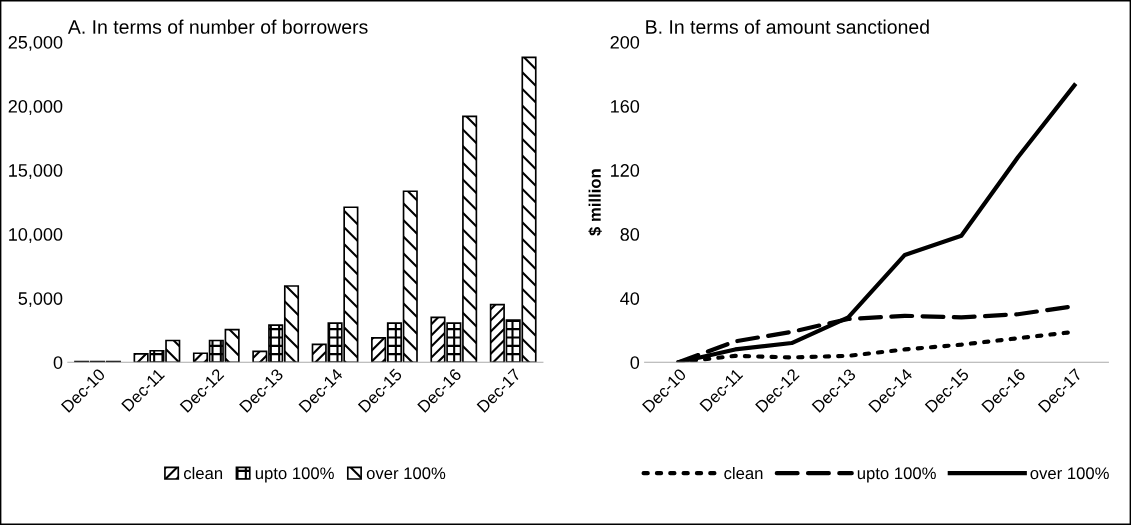 The width and height of the screenshot is (1131, 525). What do you see at coordinates (630, 234) in the screenshot?
I see `y-tick-label: 80` at bounding box center [630, 234].